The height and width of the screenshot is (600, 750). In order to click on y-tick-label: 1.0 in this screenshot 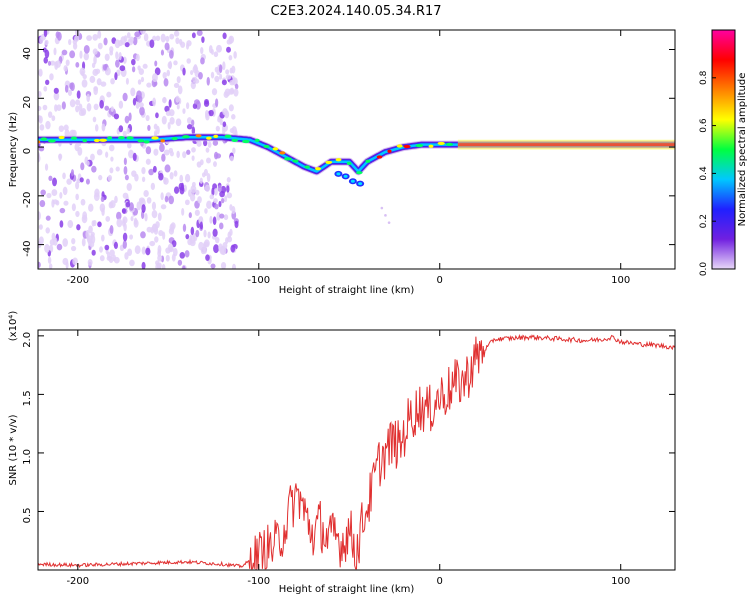, I will do `click(27, 457)`.